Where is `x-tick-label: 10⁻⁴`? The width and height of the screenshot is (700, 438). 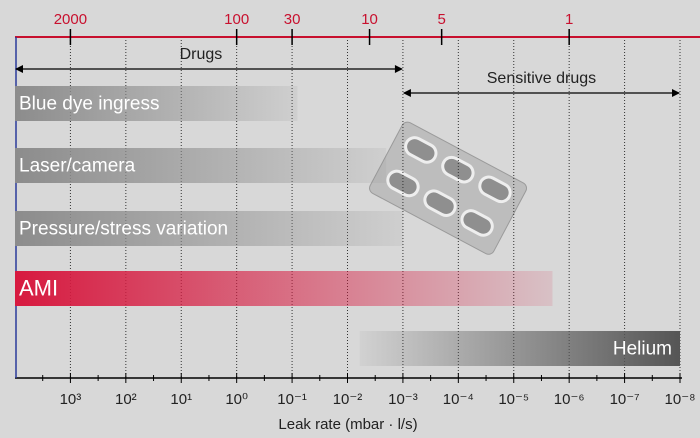
x-tick-label: 10⁻⁴ is located at coordinates (458, 399).